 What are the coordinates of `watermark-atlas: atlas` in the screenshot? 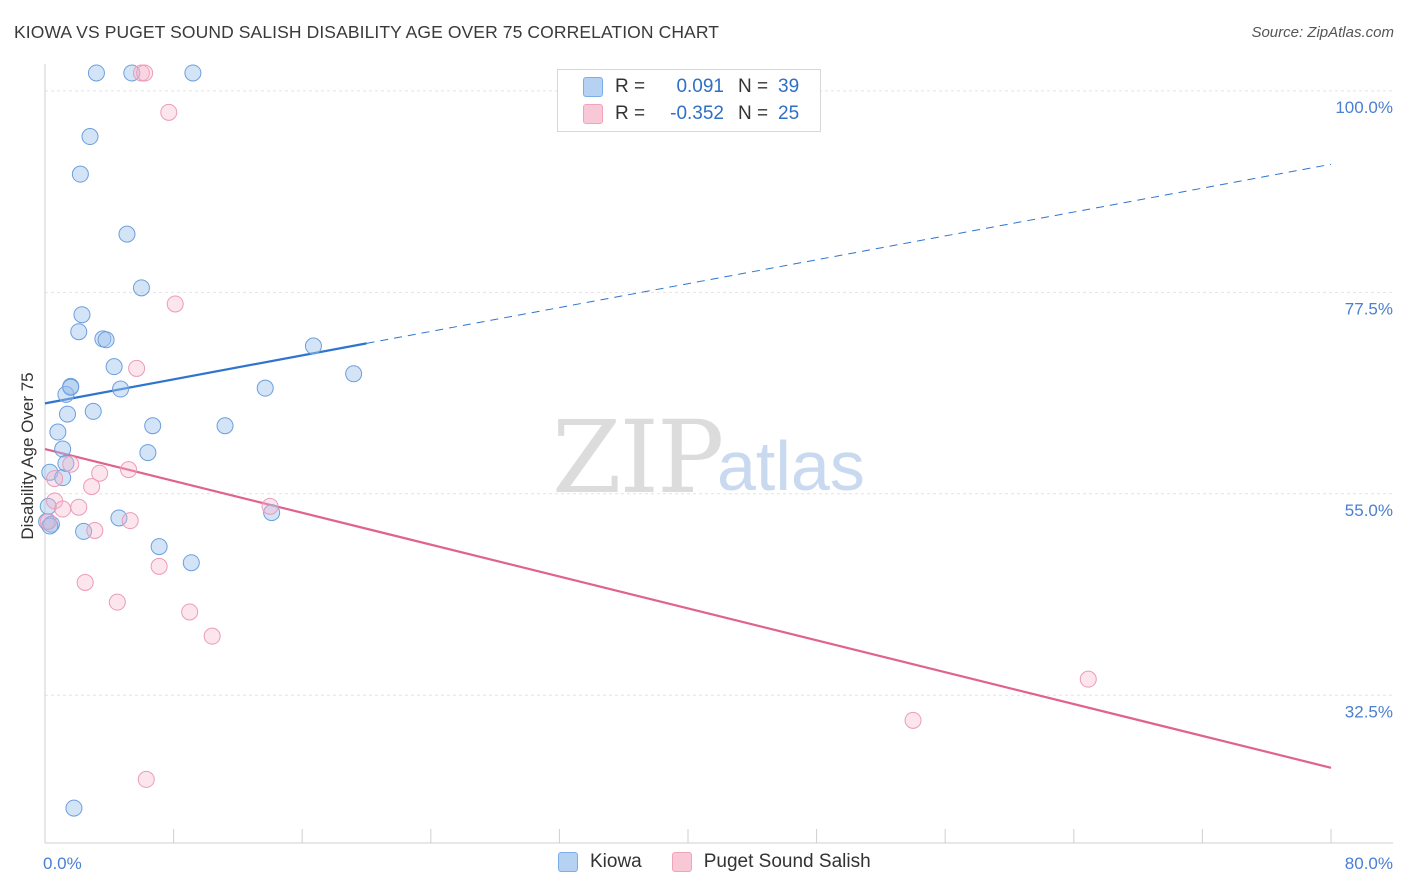 It's located at (791, 466).